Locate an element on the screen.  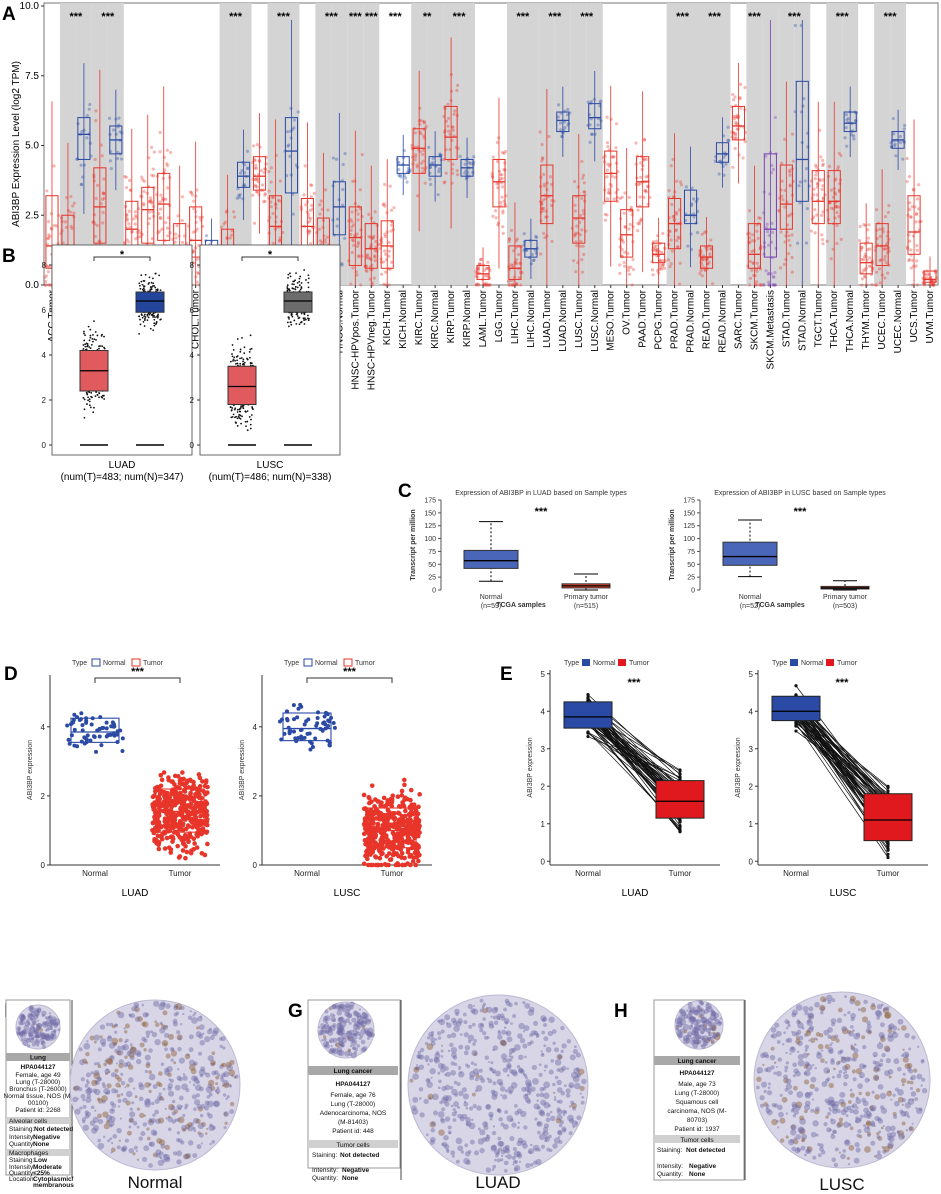
point-BLCA.Tumor is located at coordinates (71, 196).